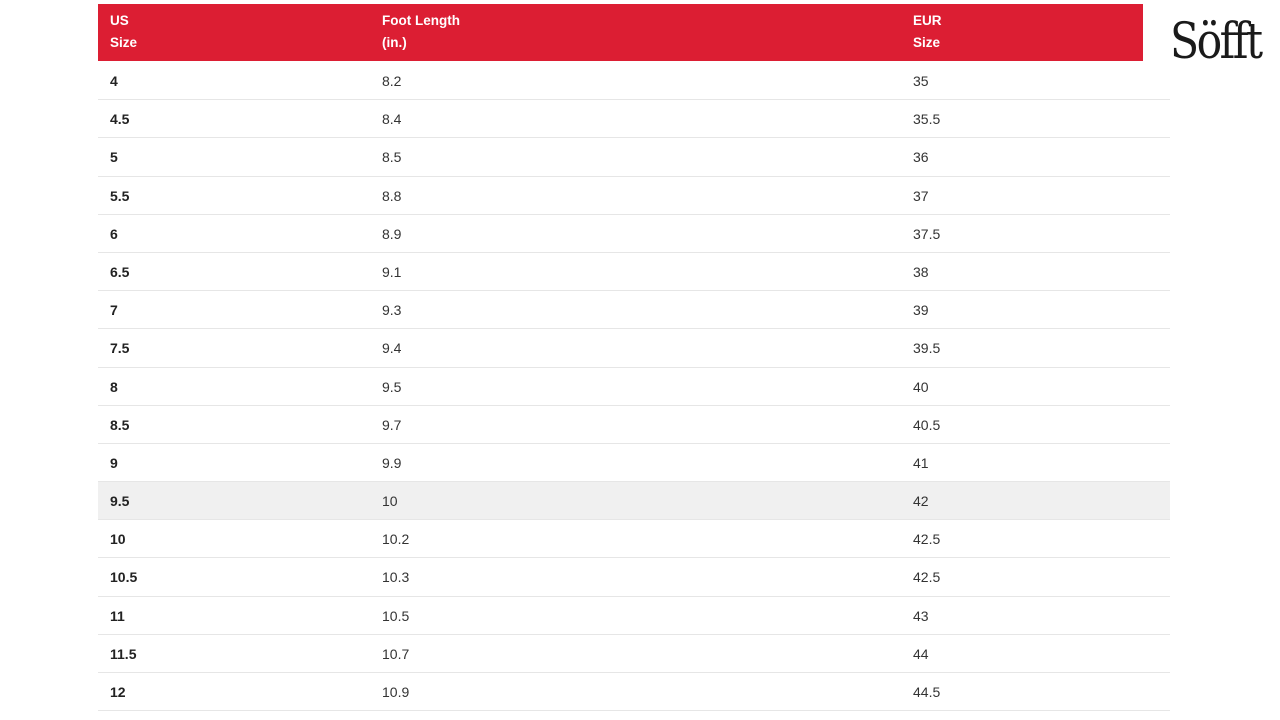 Image resolution: width=1280 pixels, height=720 pixels. Describe the element at coordinates (634, 157) in the screenshot. I see `table-row: 5 8.5 36` at that location.